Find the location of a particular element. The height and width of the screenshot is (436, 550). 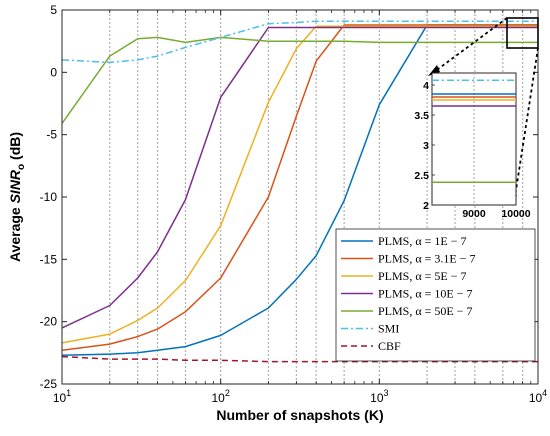

y-tick-labels: -25 -20 -15 -10 -5 0 5 is located at coordinates (49, 197).